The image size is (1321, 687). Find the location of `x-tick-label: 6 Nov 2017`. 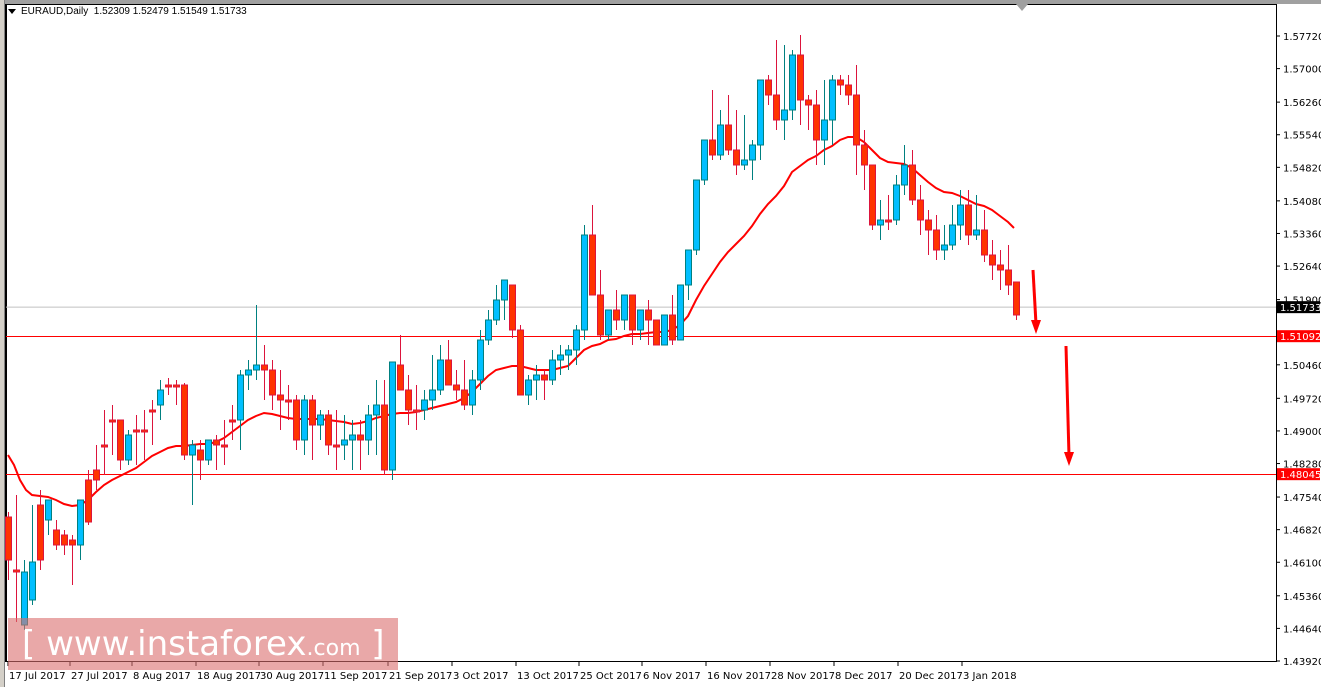

x-tick-label: 6 Nov 2017 is located at coordinates (672, 676).